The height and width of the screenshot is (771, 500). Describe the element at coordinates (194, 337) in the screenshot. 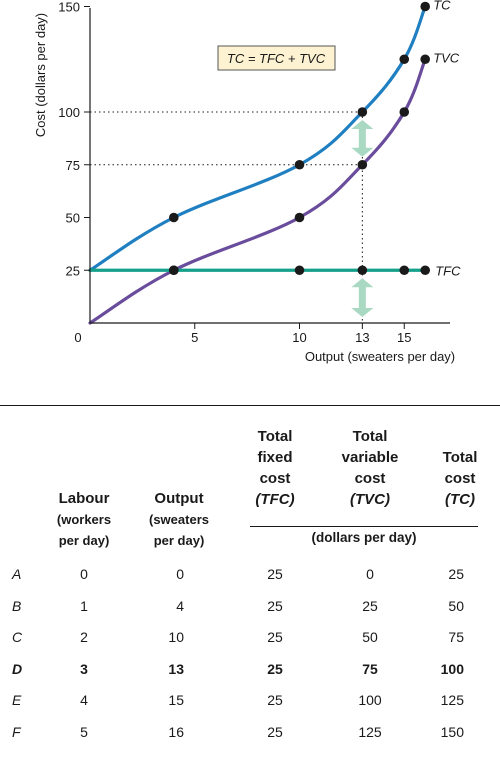

I see `x-tick-label: 5` at that location.